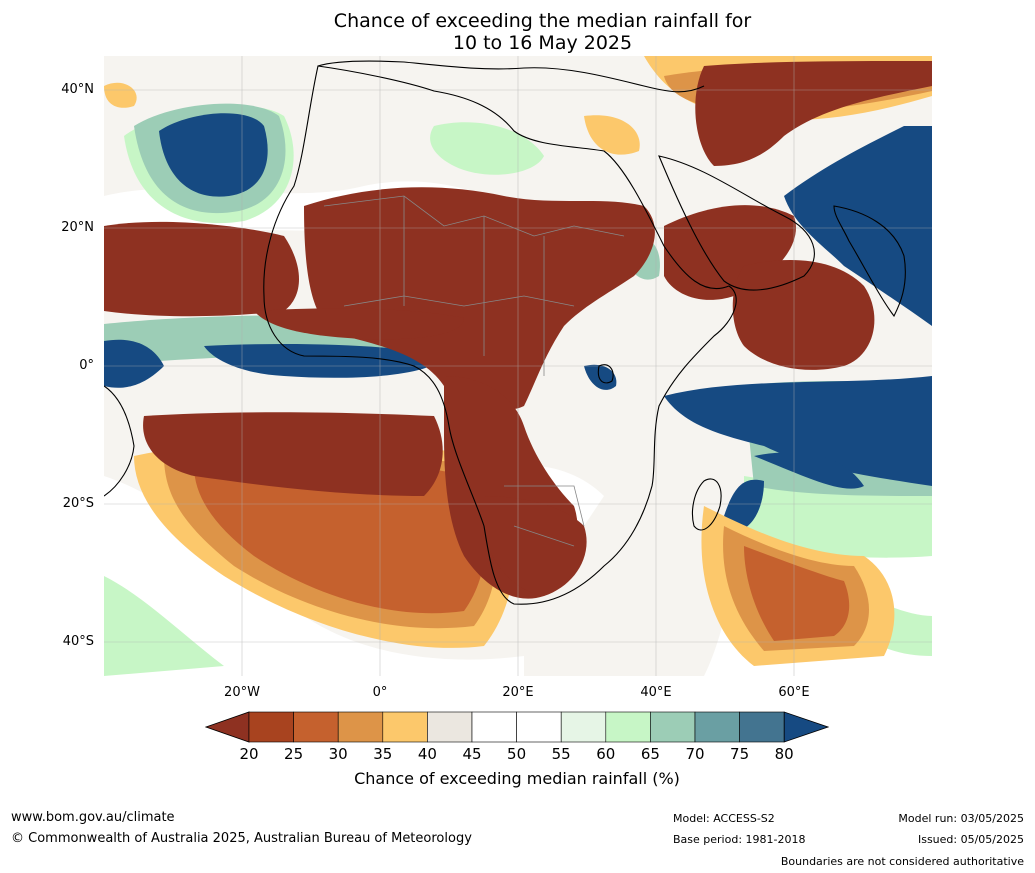 This screenshot has width=1035, height=873. What do you see at coordinates (517, 778) in the screenshot?
I see `colorbar-label: Chance of exceeding median rainfall (%)` at bounding box center [517, 778].